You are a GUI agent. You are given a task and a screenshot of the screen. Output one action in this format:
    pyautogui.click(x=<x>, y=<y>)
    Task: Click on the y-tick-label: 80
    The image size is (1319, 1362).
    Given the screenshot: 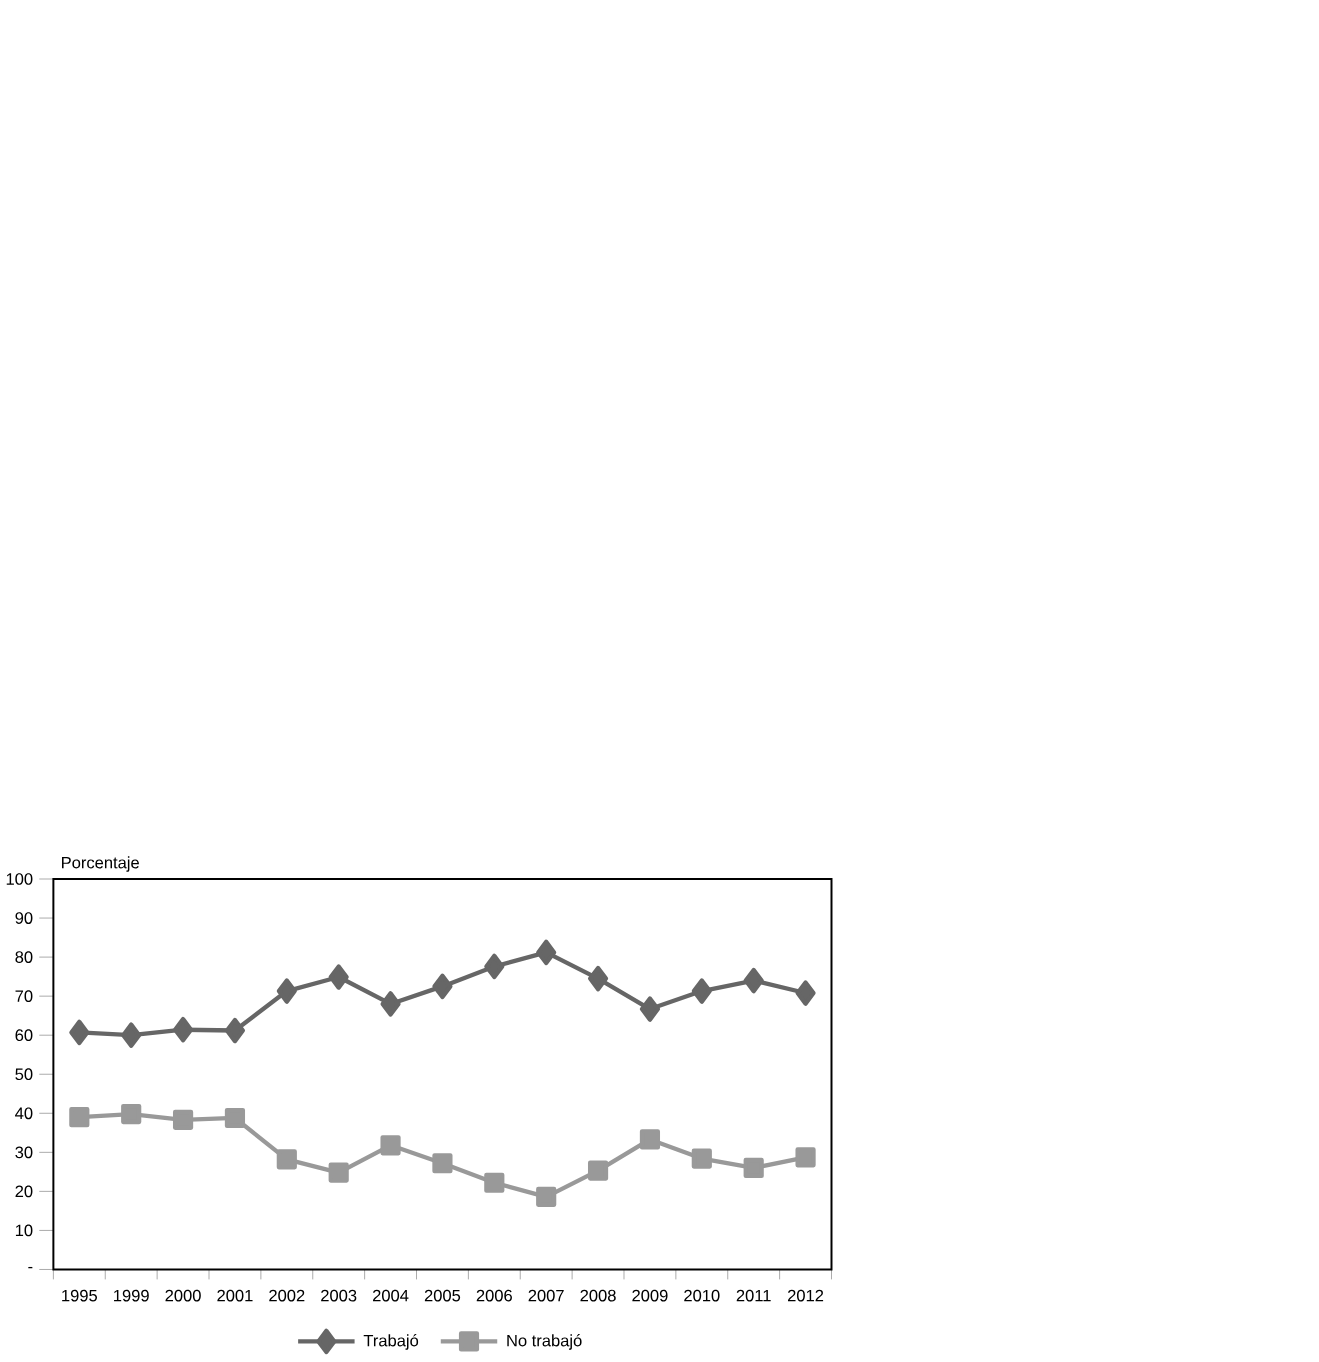 What is the action you would take?
    pyautogui.click(x=24, y=957)
    